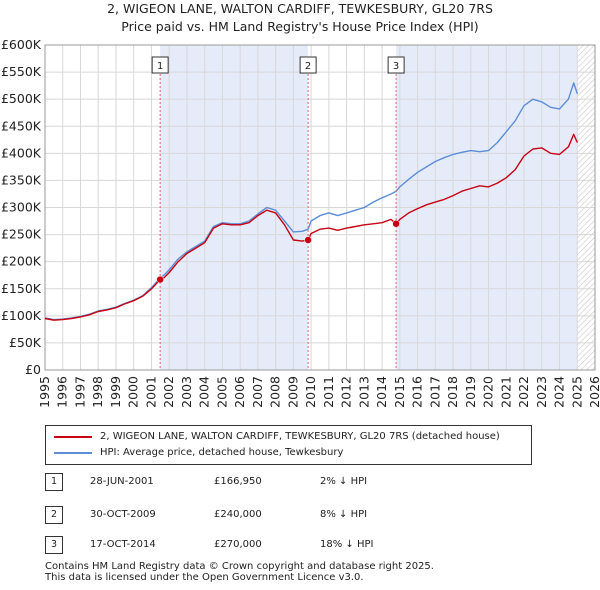 The image size is (600, 590). What do you see at coordinates (292, 392) in the screenshot?
I see `x-tick-label: 2009` at bounding box center [292, 392].